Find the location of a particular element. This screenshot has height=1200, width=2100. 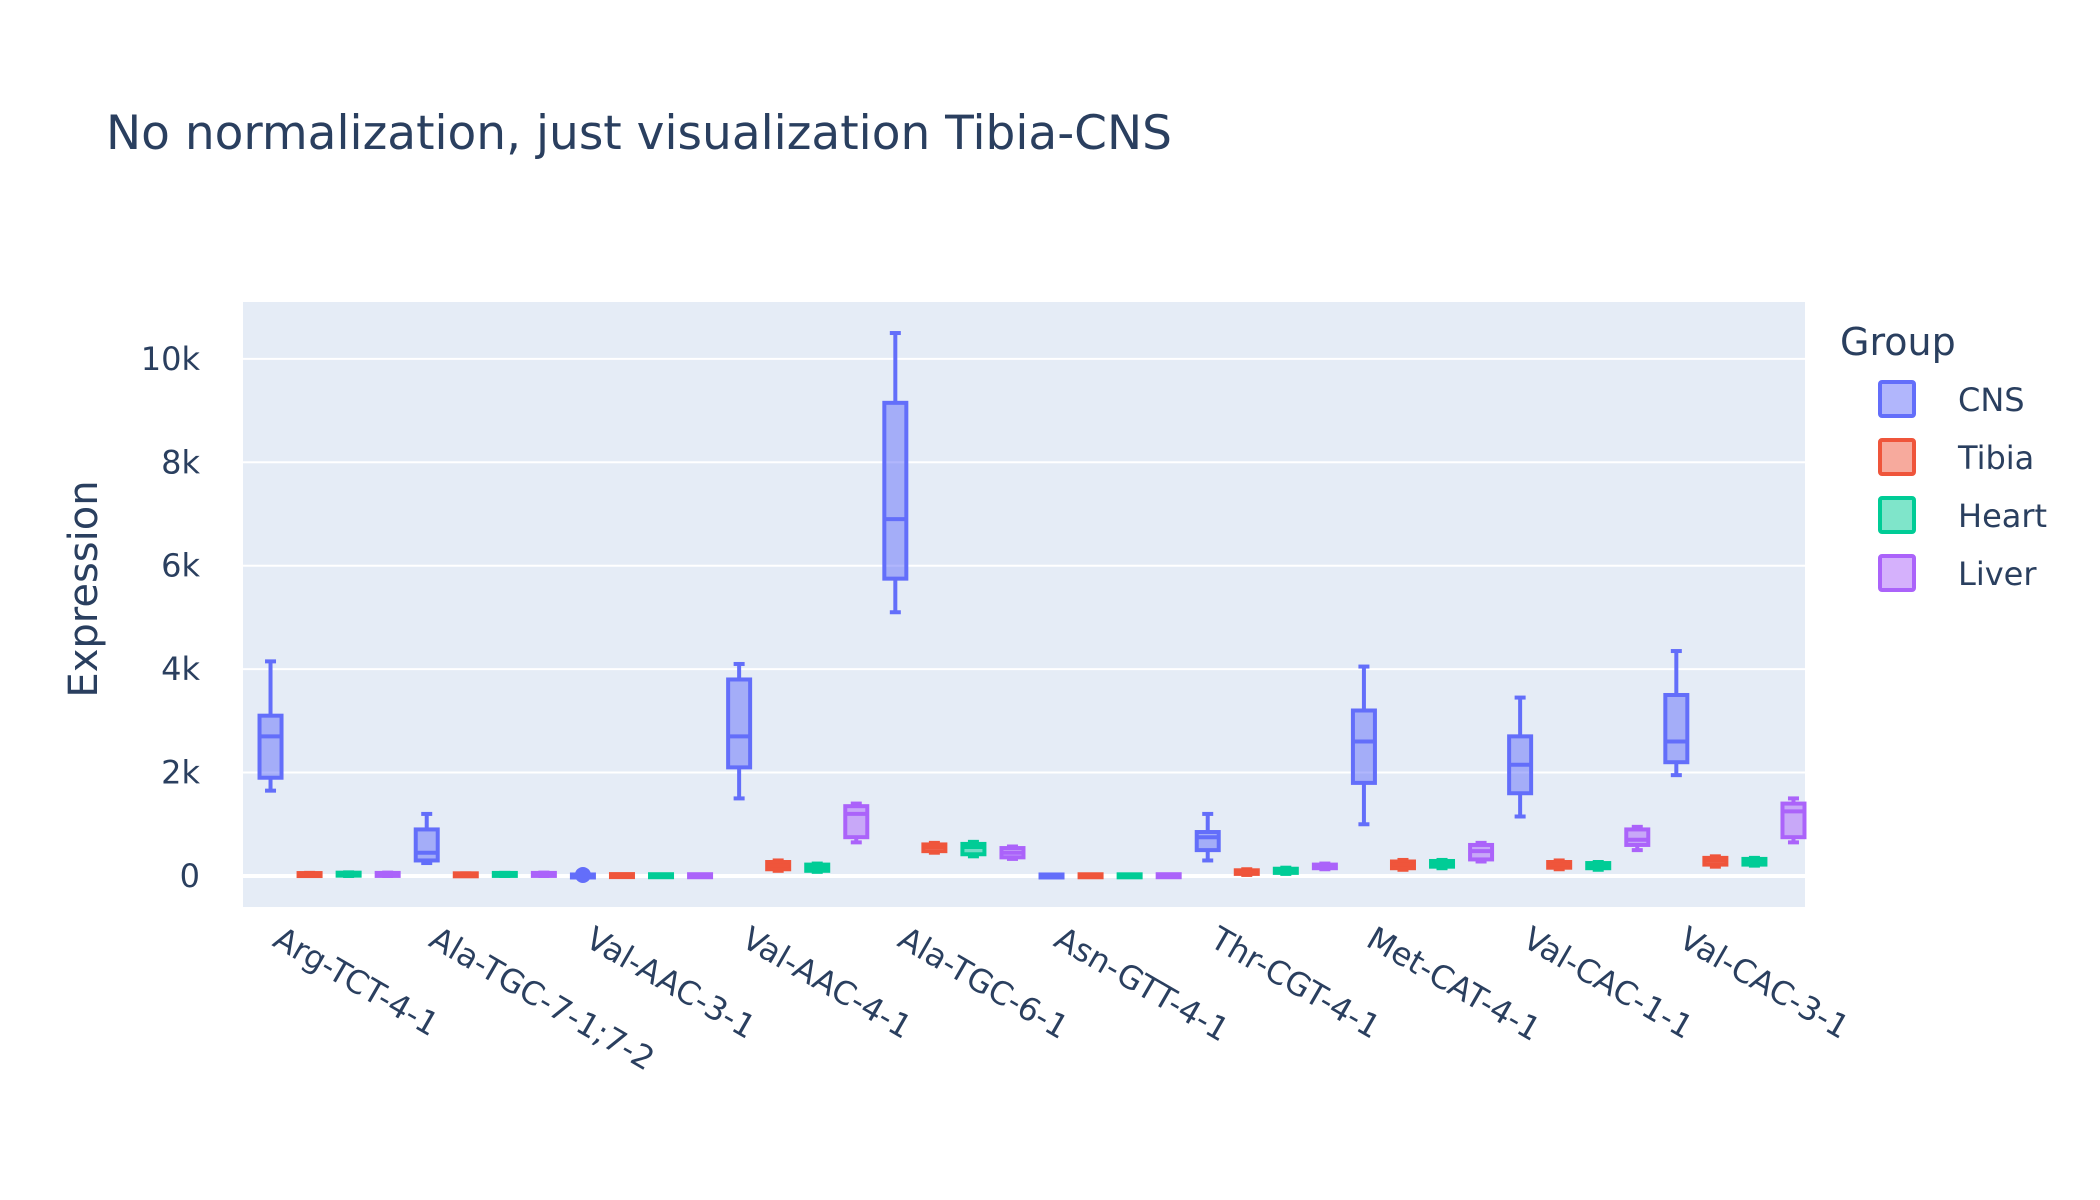

legend-item-liver: Liver is located at coordinates (1957, 573).